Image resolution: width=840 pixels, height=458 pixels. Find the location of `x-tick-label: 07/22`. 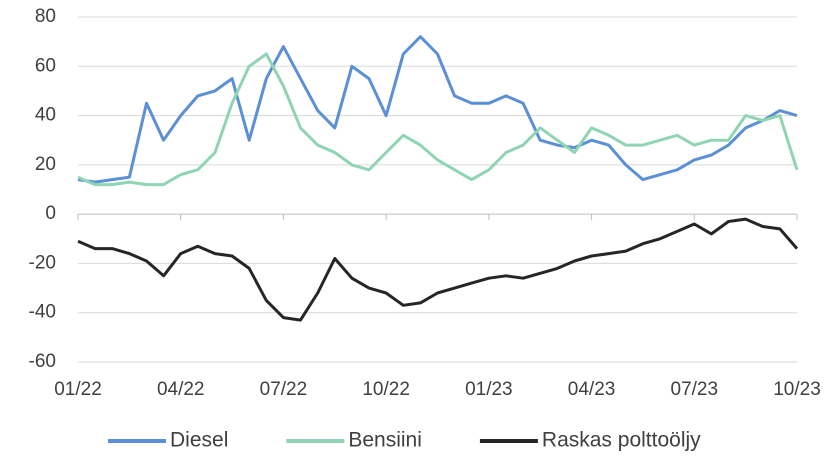

x-tick-label: 07/22 is located at coordinates (284, 389).